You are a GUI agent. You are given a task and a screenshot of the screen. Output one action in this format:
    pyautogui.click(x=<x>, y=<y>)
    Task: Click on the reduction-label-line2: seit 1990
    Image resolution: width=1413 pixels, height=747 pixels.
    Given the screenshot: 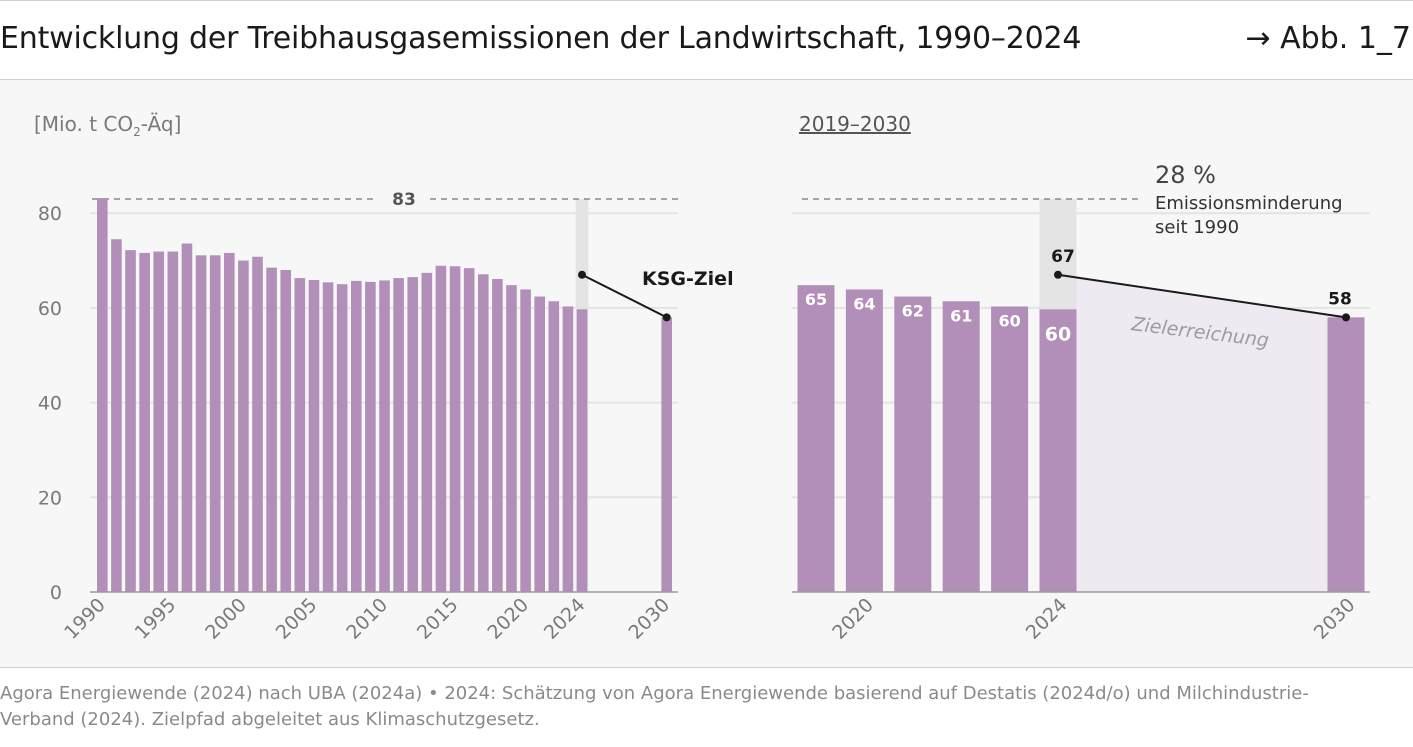 What is the action you would take?
    pyautogui.click(x=1197, y=227)
    